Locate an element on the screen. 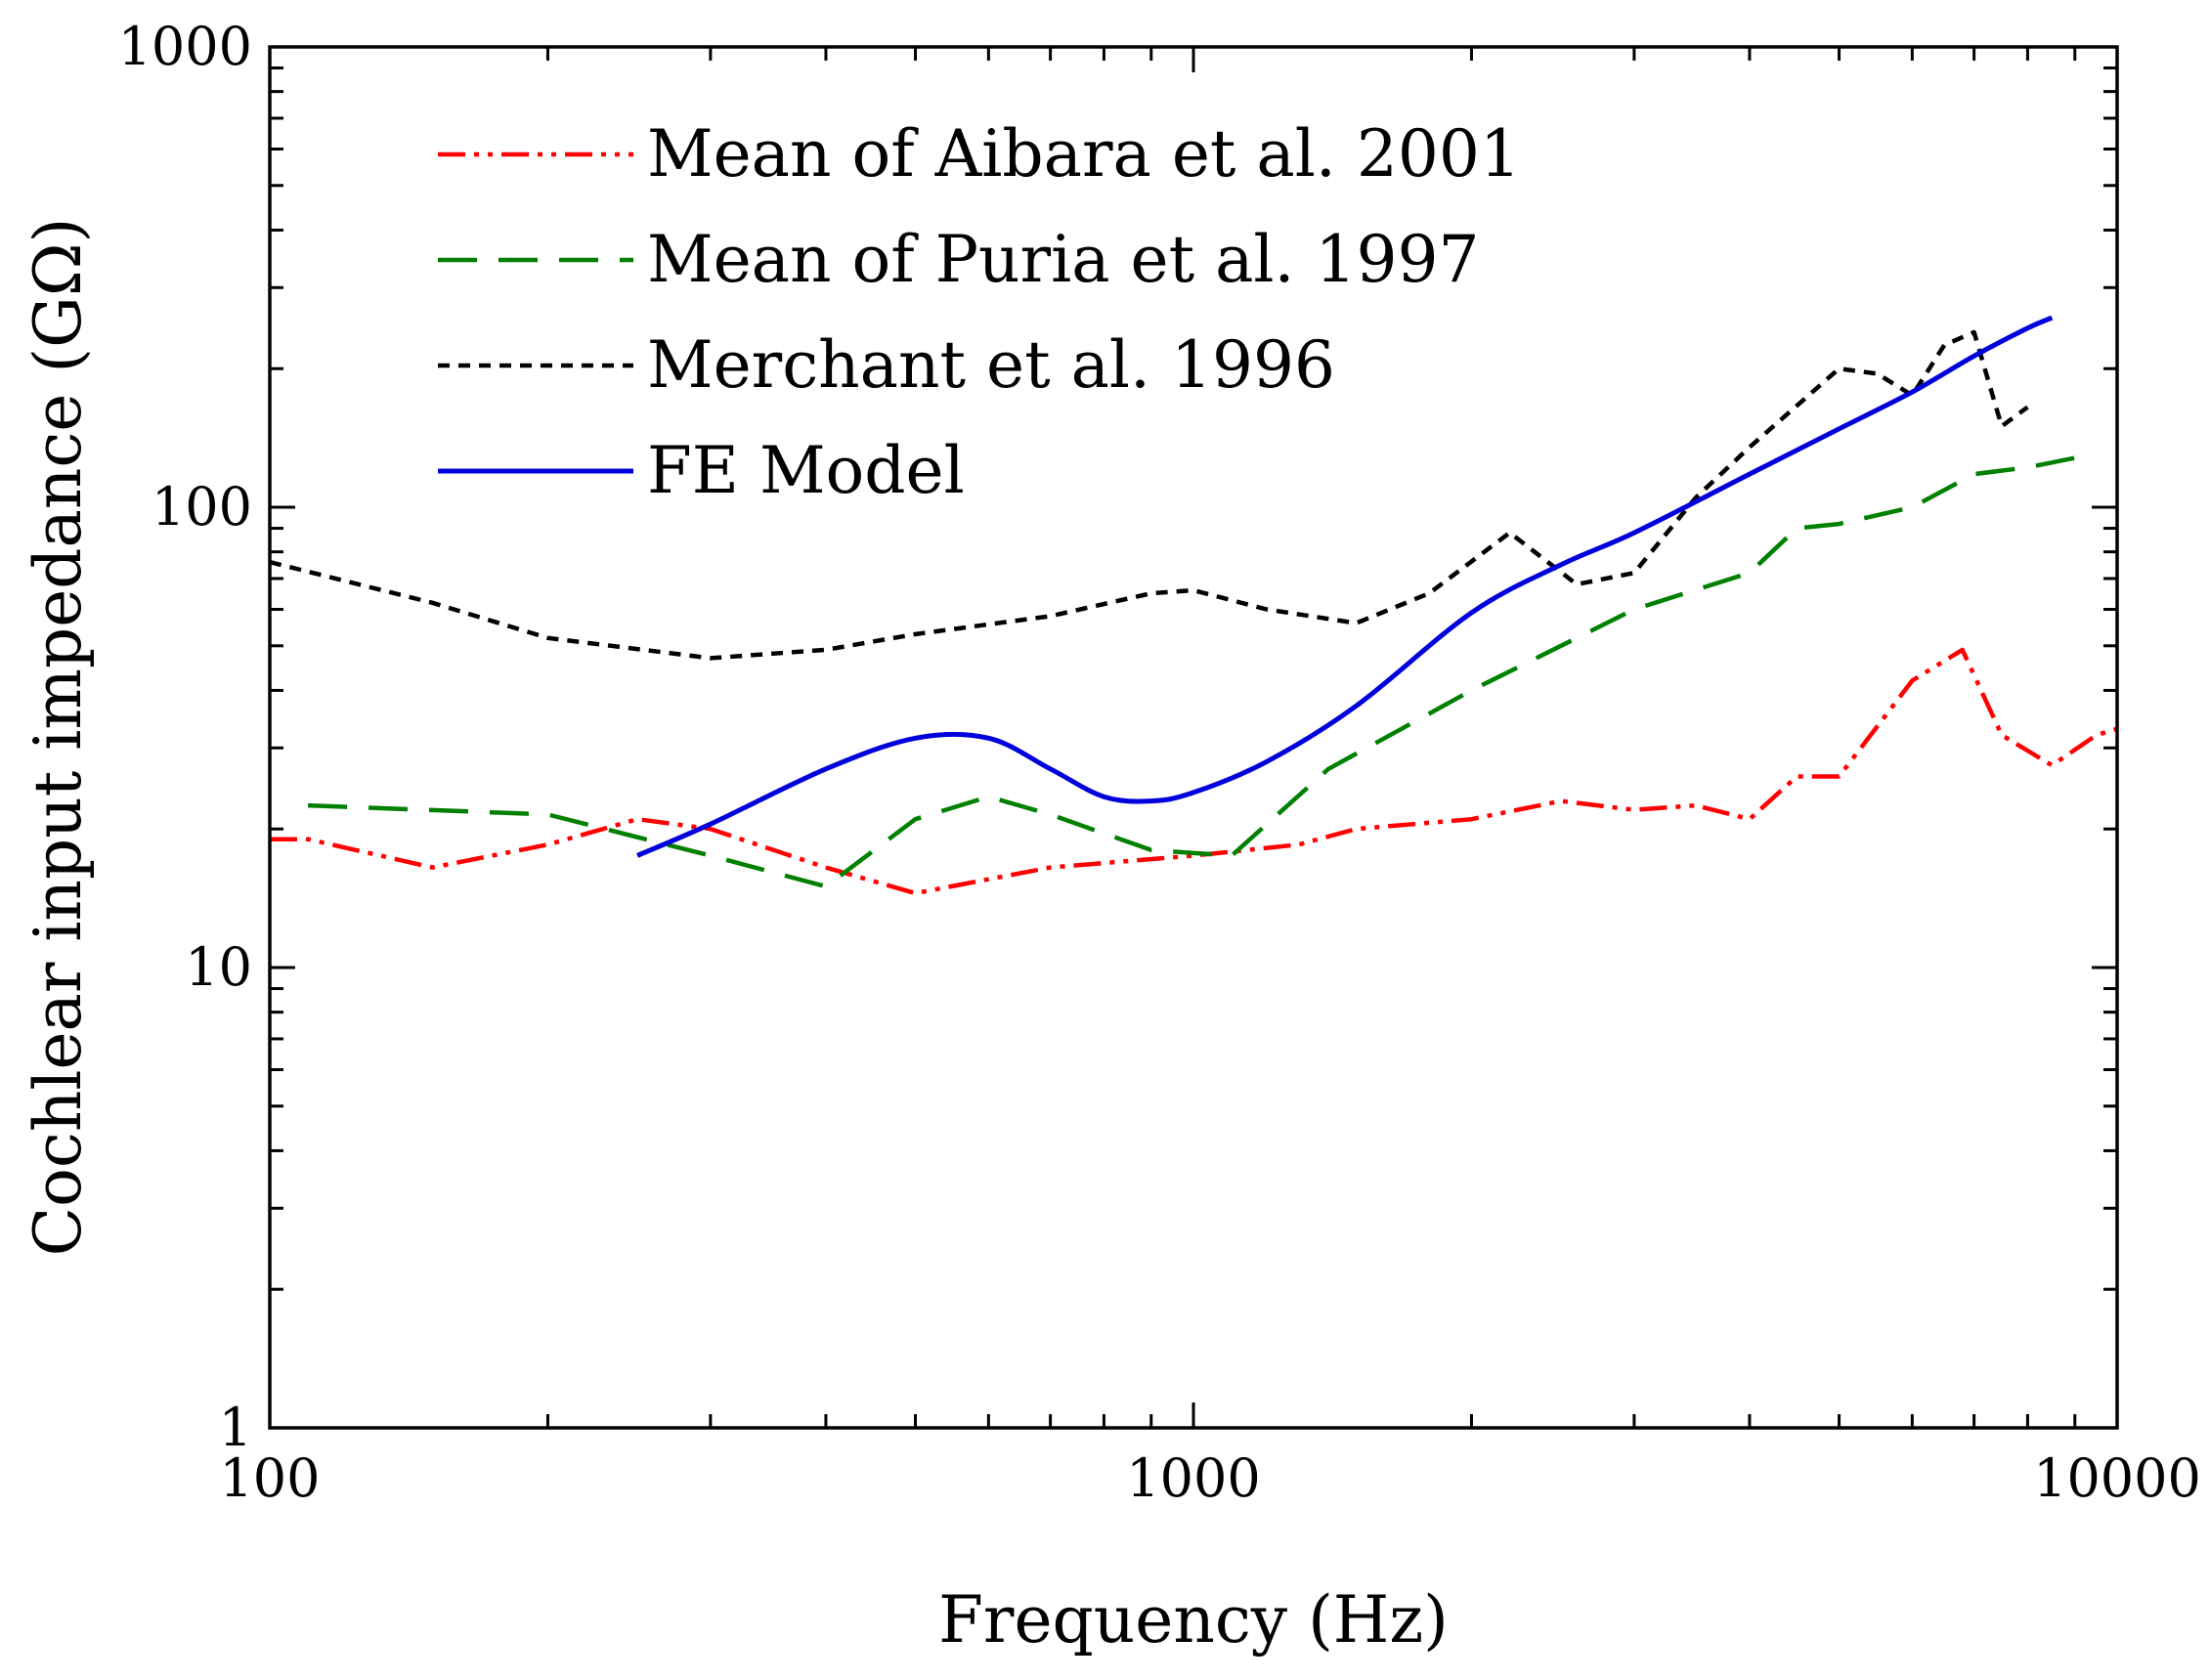 This screenshot has width=2210, height=1680. y-axis-title: Cochlear input impedance (GΩ) is located at coordinates (58, 737).